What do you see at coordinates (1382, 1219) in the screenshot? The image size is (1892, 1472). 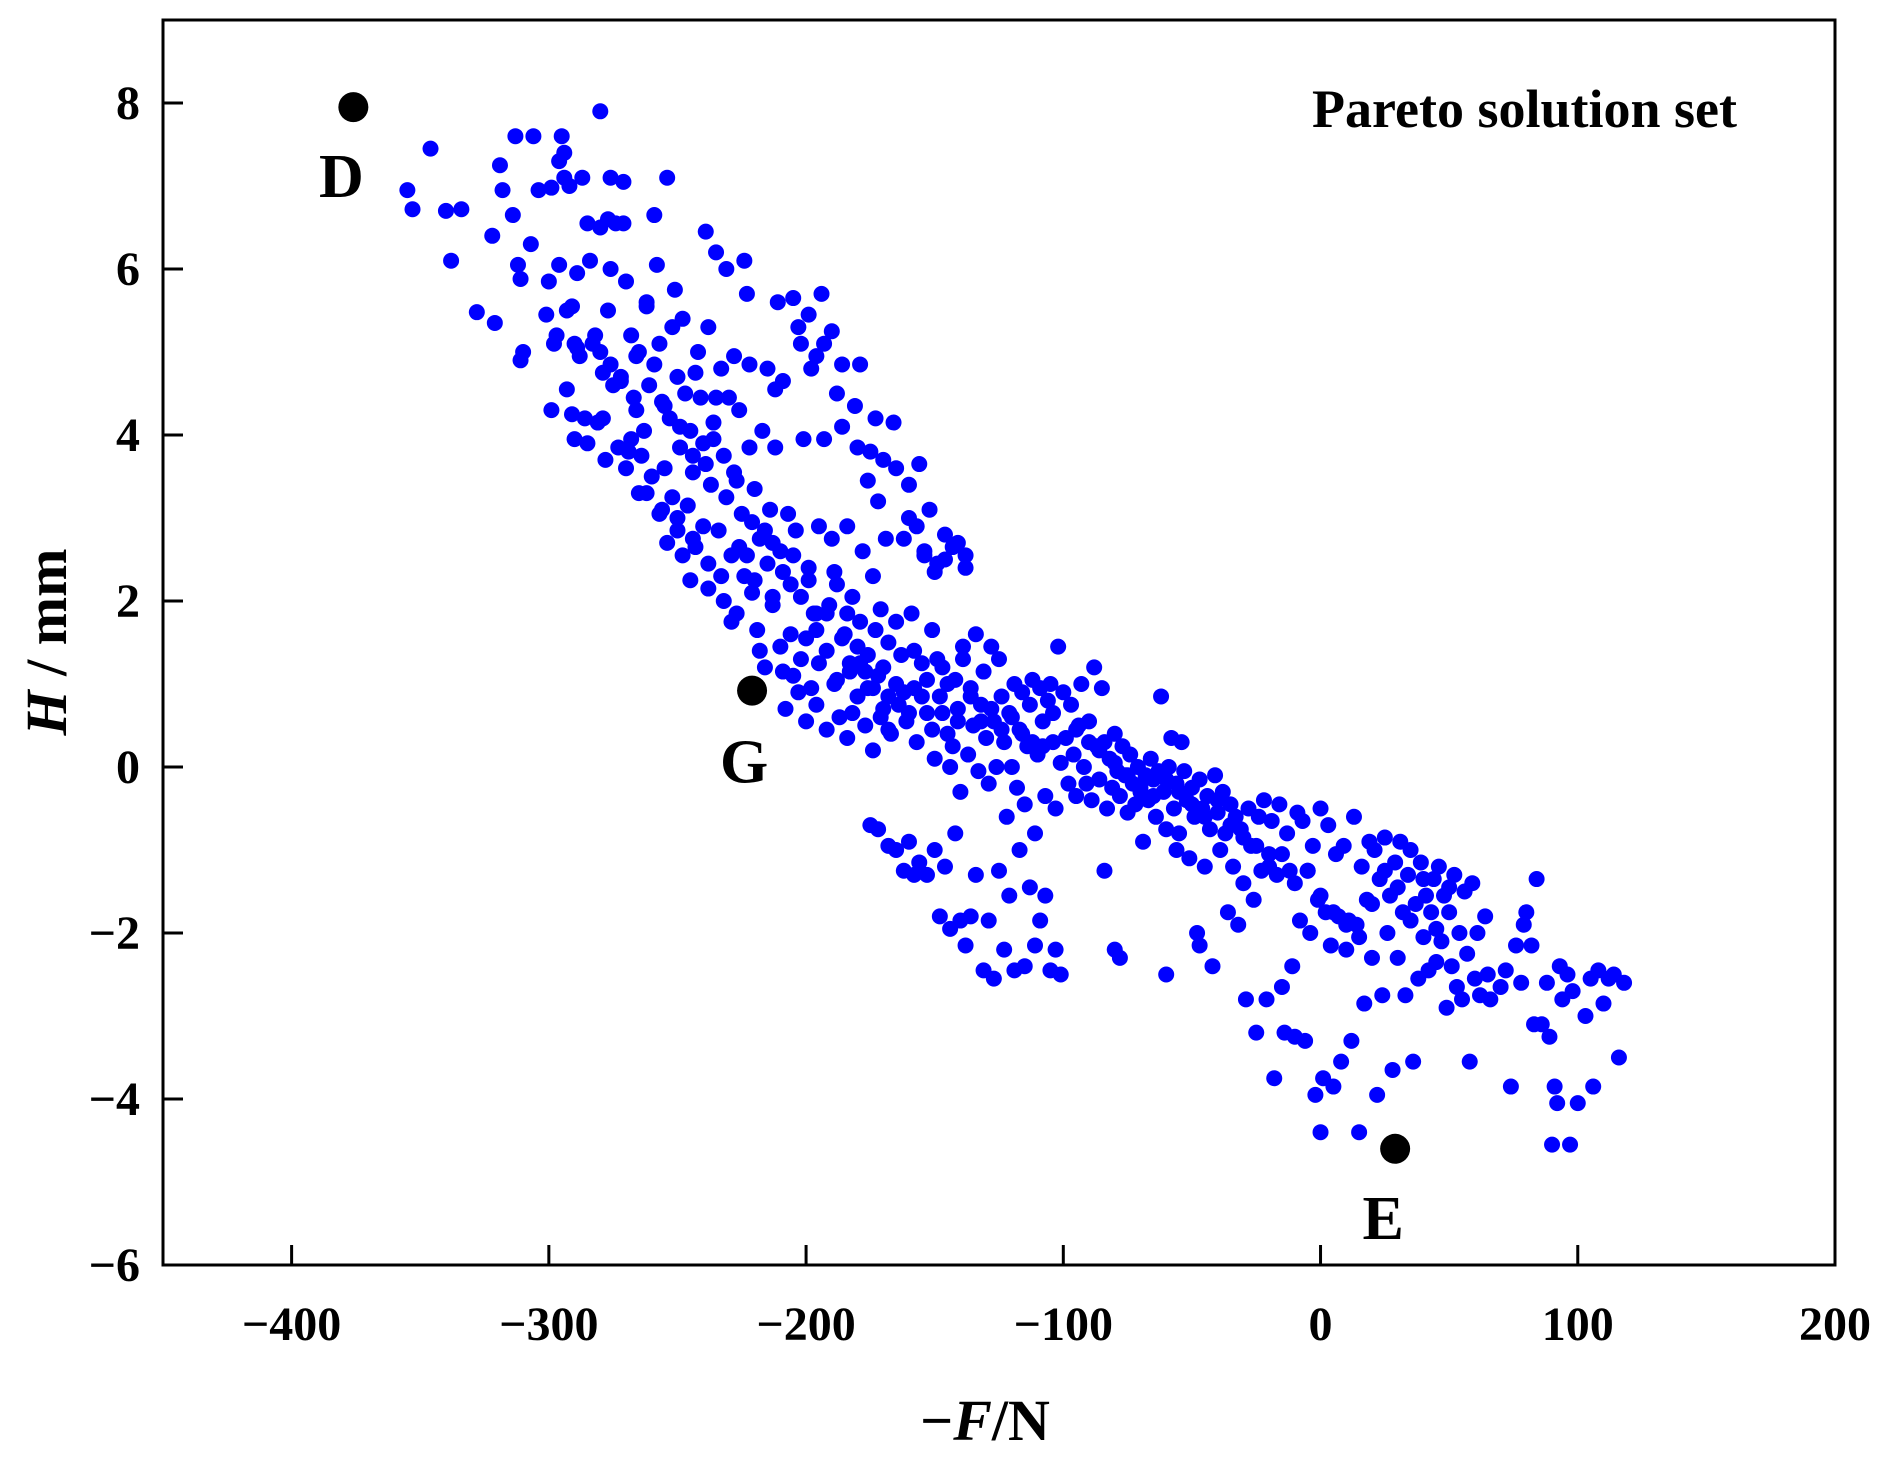 I see `highlight-label-e: E` at bounding box center [1382, 1219].